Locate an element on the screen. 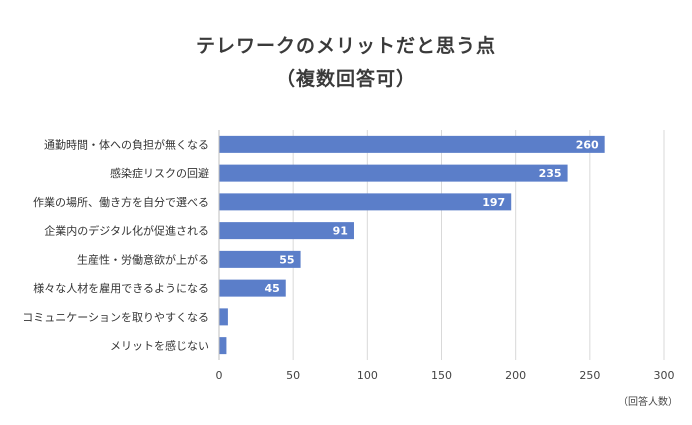  category-label: コミュニケーションを取りやすくなる is located at coordinates (115, 317).